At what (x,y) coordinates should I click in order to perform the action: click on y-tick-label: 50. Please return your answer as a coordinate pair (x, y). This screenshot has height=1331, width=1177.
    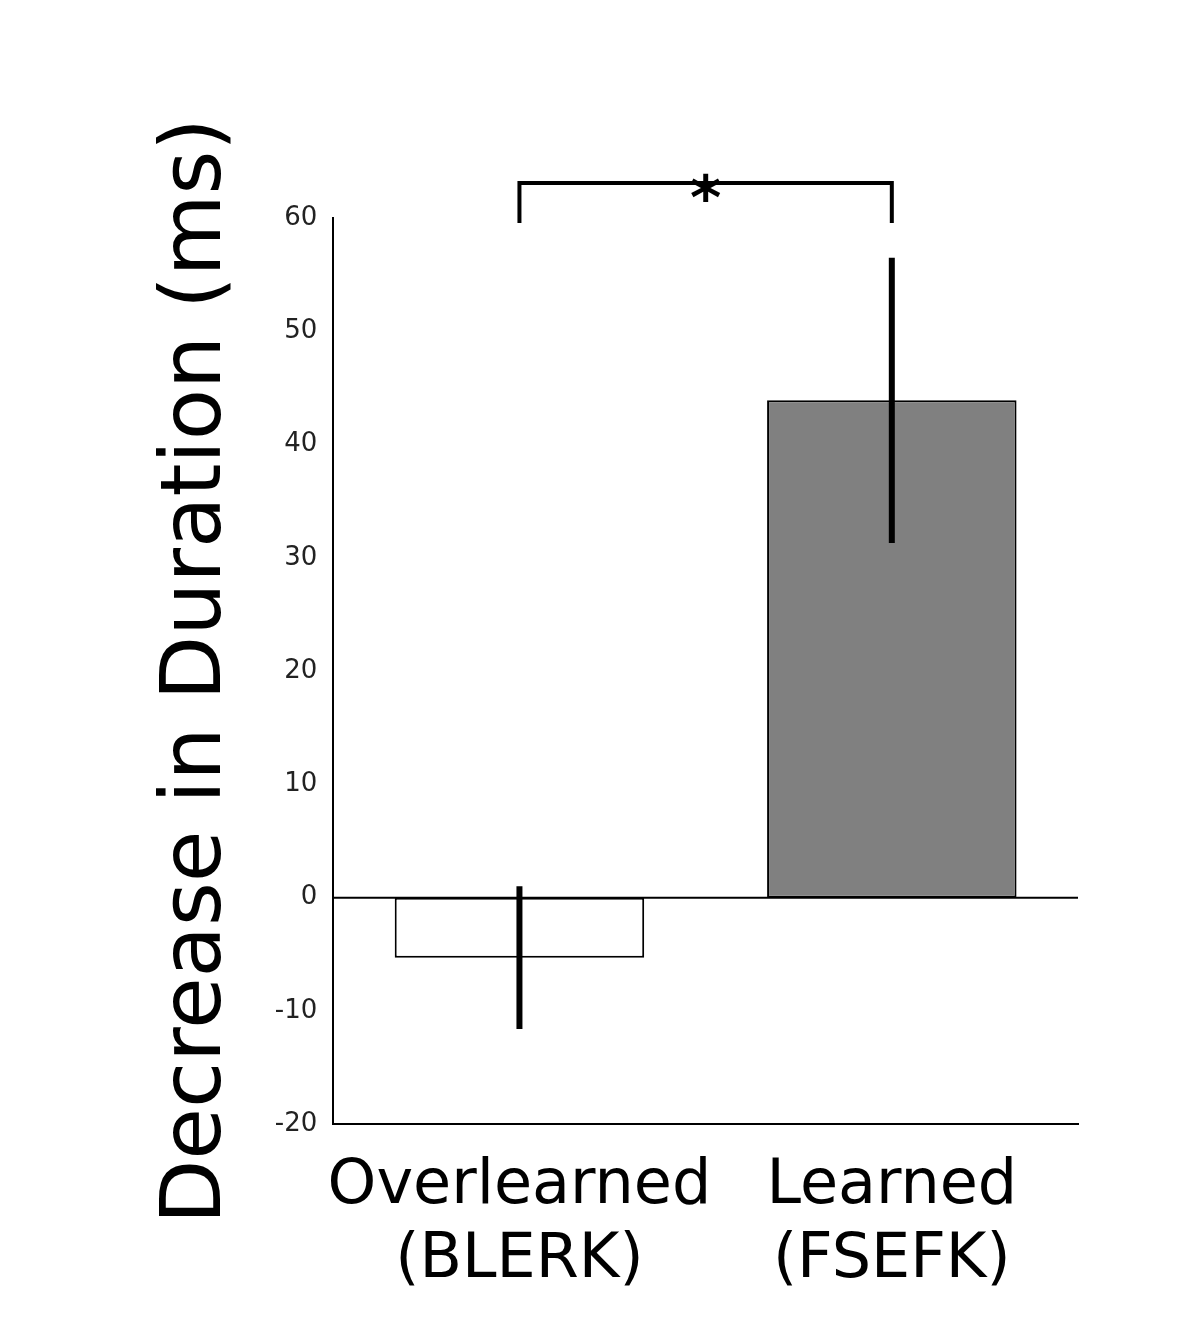
    Looking at the image, I should click on (301, 329).